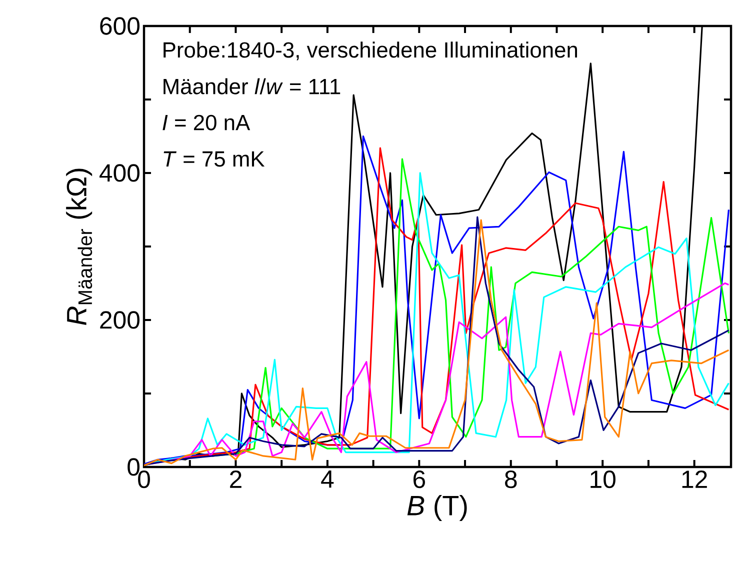 This screenshot has height=566, width=733. I want to click on x-tick-label: 12, so click(694, 479).